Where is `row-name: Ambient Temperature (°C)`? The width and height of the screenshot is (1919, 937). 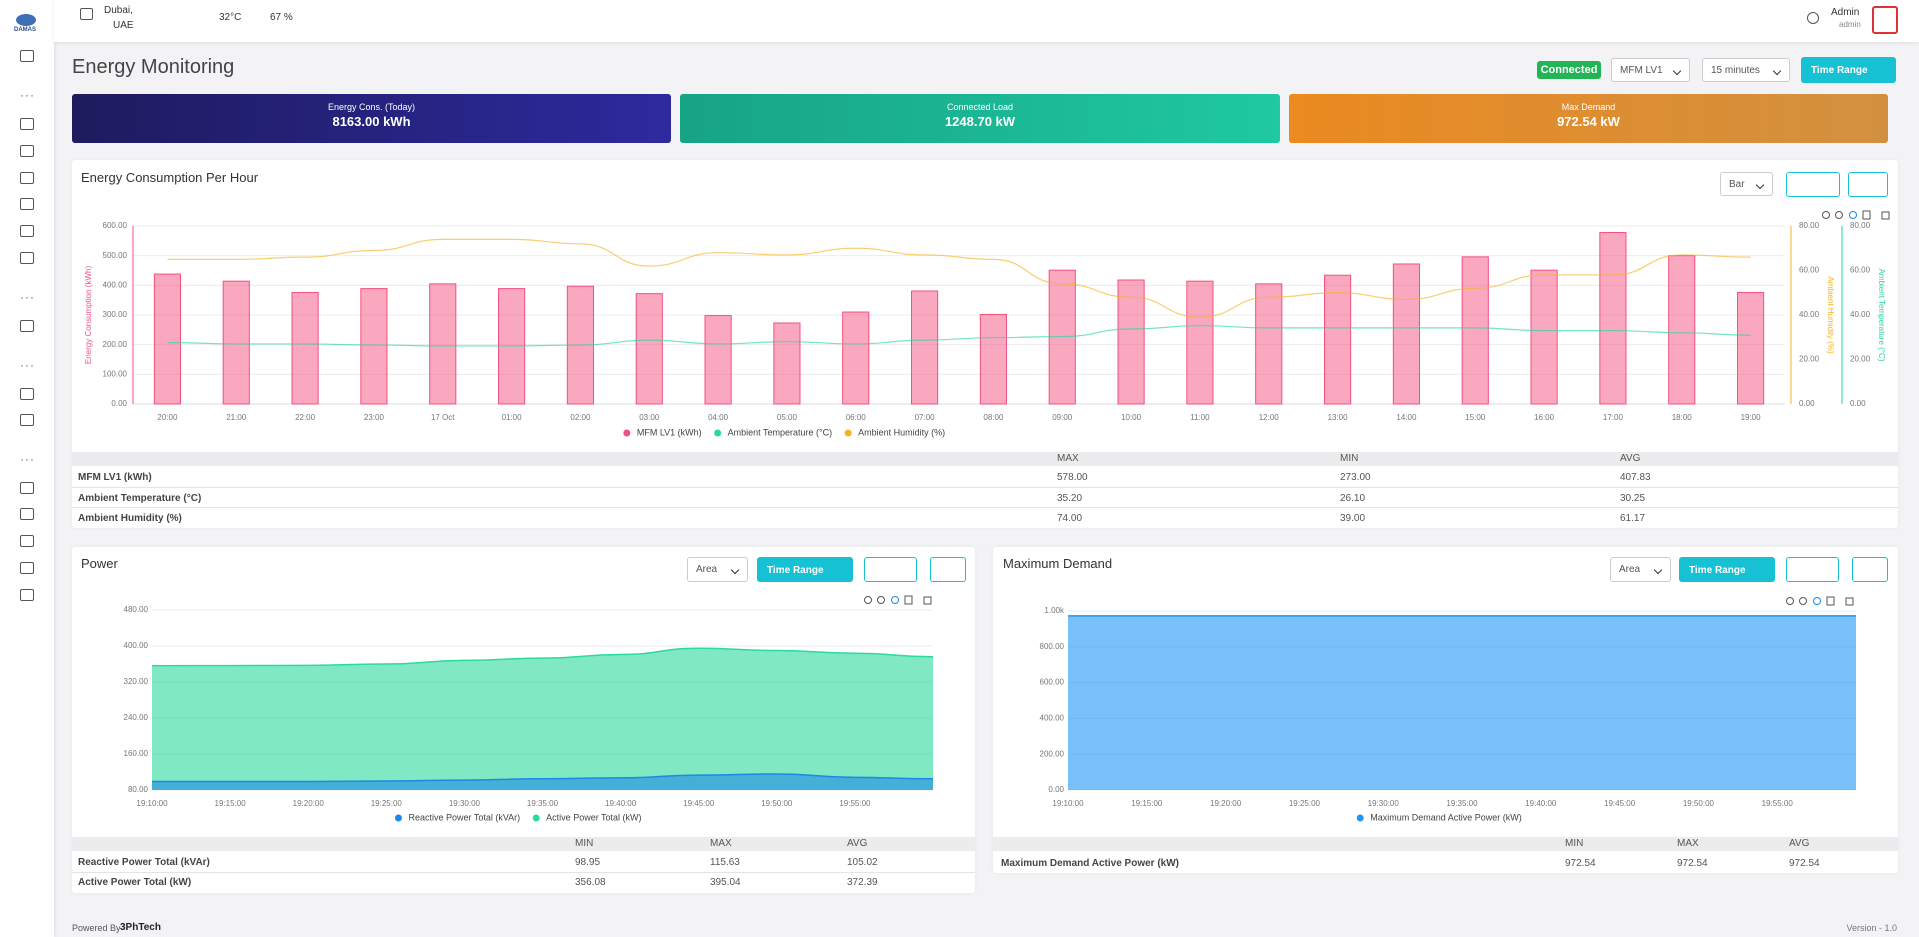
row-name: Ambient Temperature (°C) is located at coordinates (140, 498).